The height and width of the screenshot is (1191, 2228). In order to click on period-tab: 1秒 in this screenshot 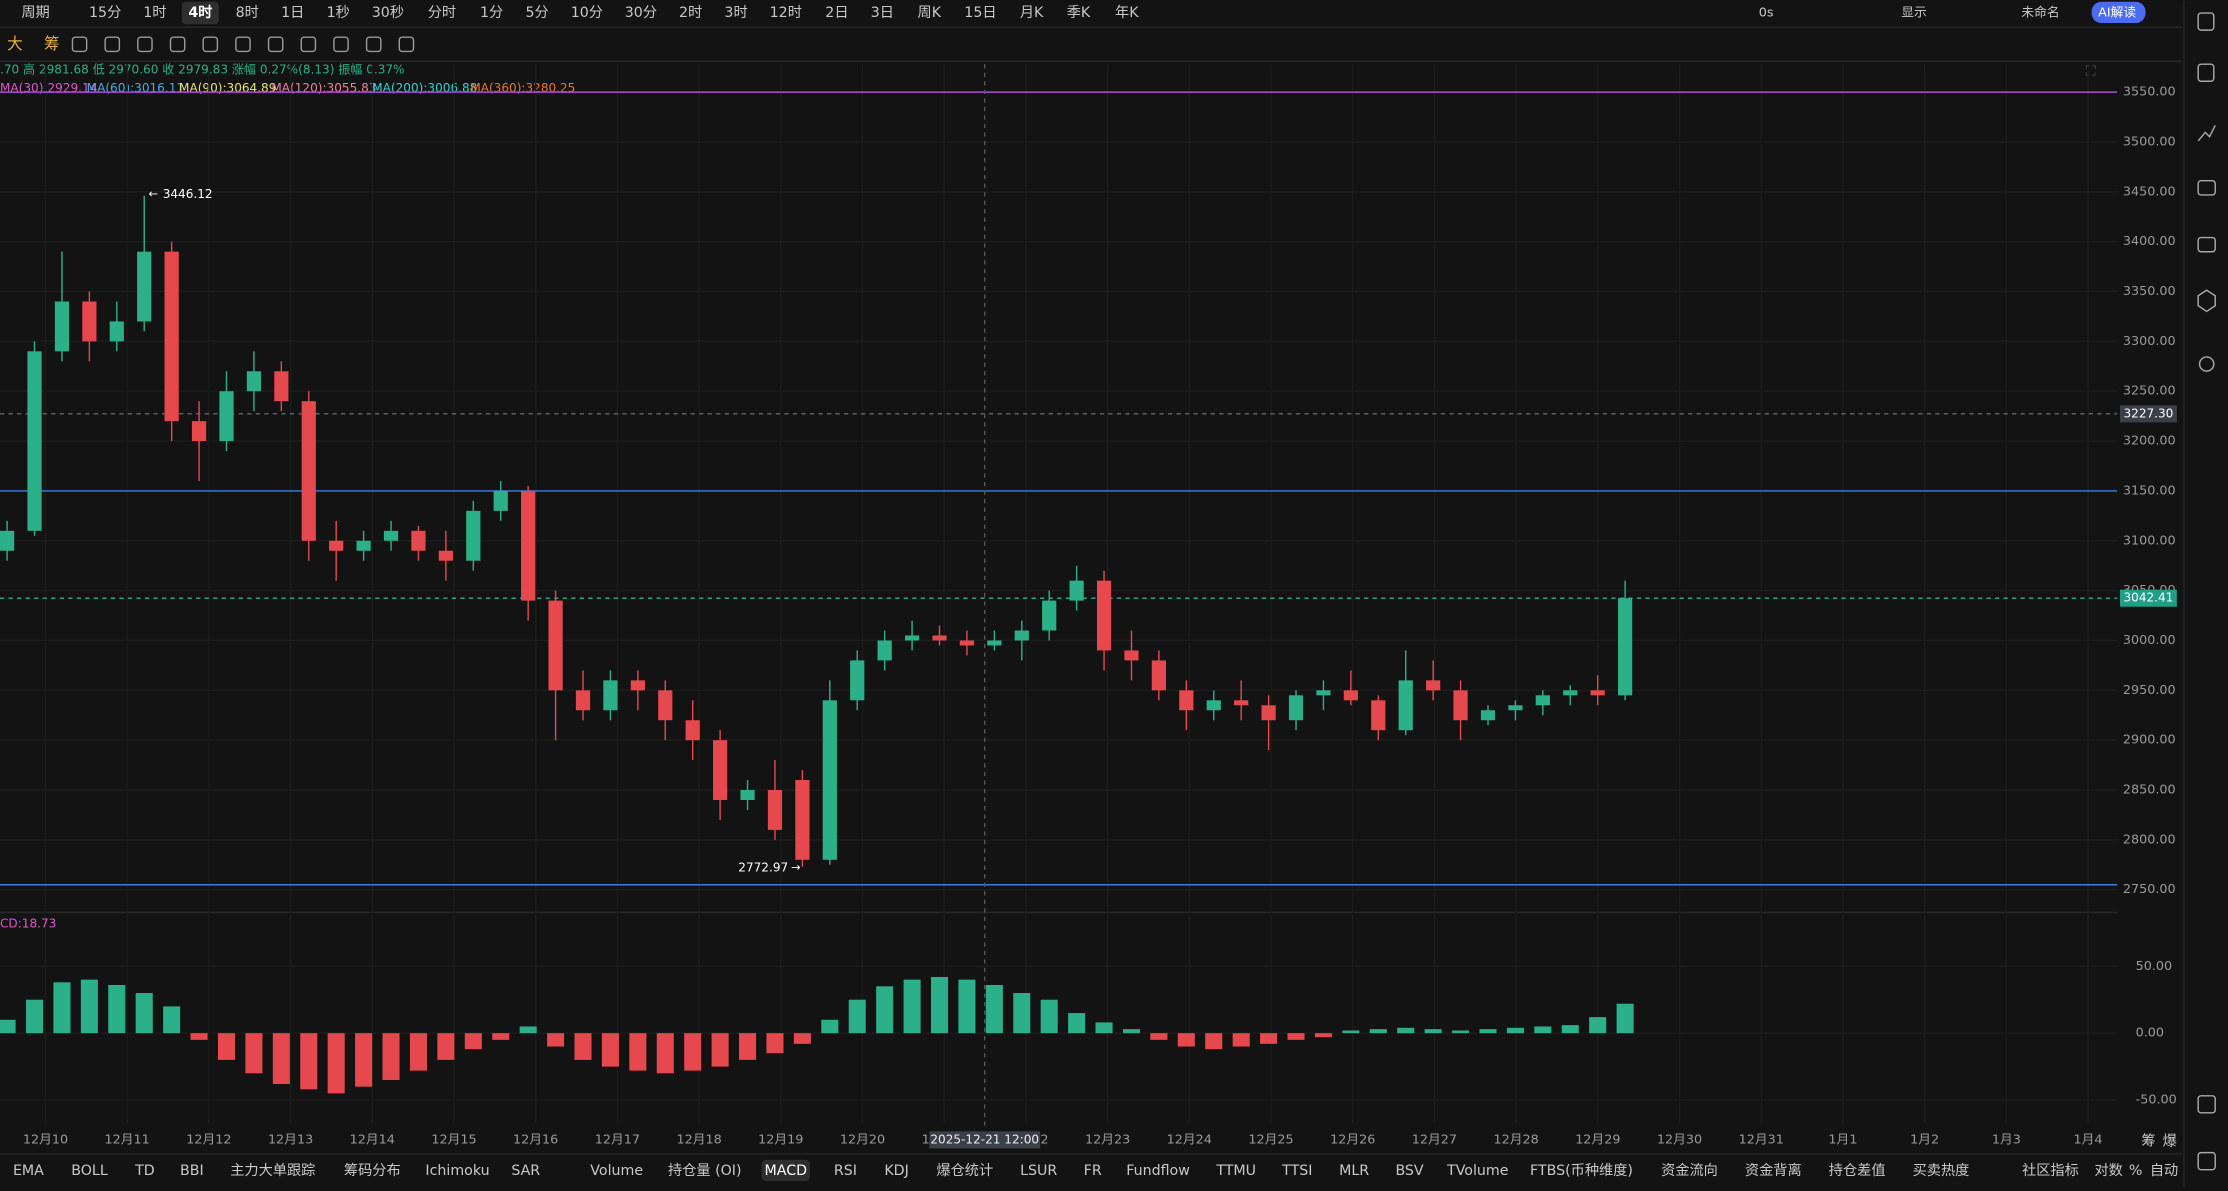, I will do `click(338, 13)`.